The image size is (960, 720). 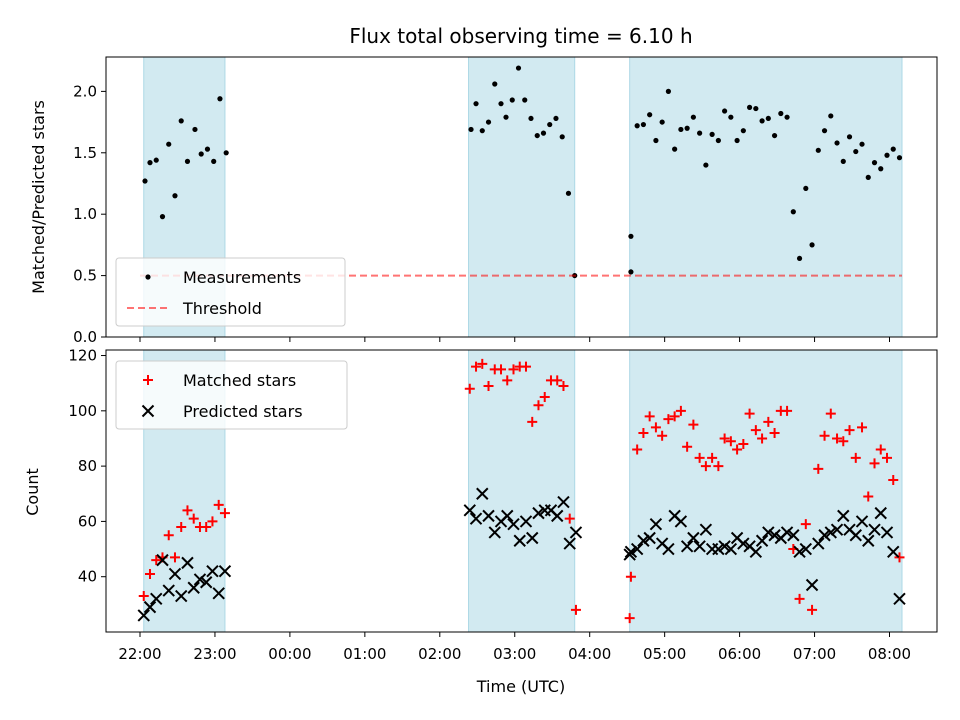 I want to click on x-tick-label: 07:00, so click(x=814, y=654).